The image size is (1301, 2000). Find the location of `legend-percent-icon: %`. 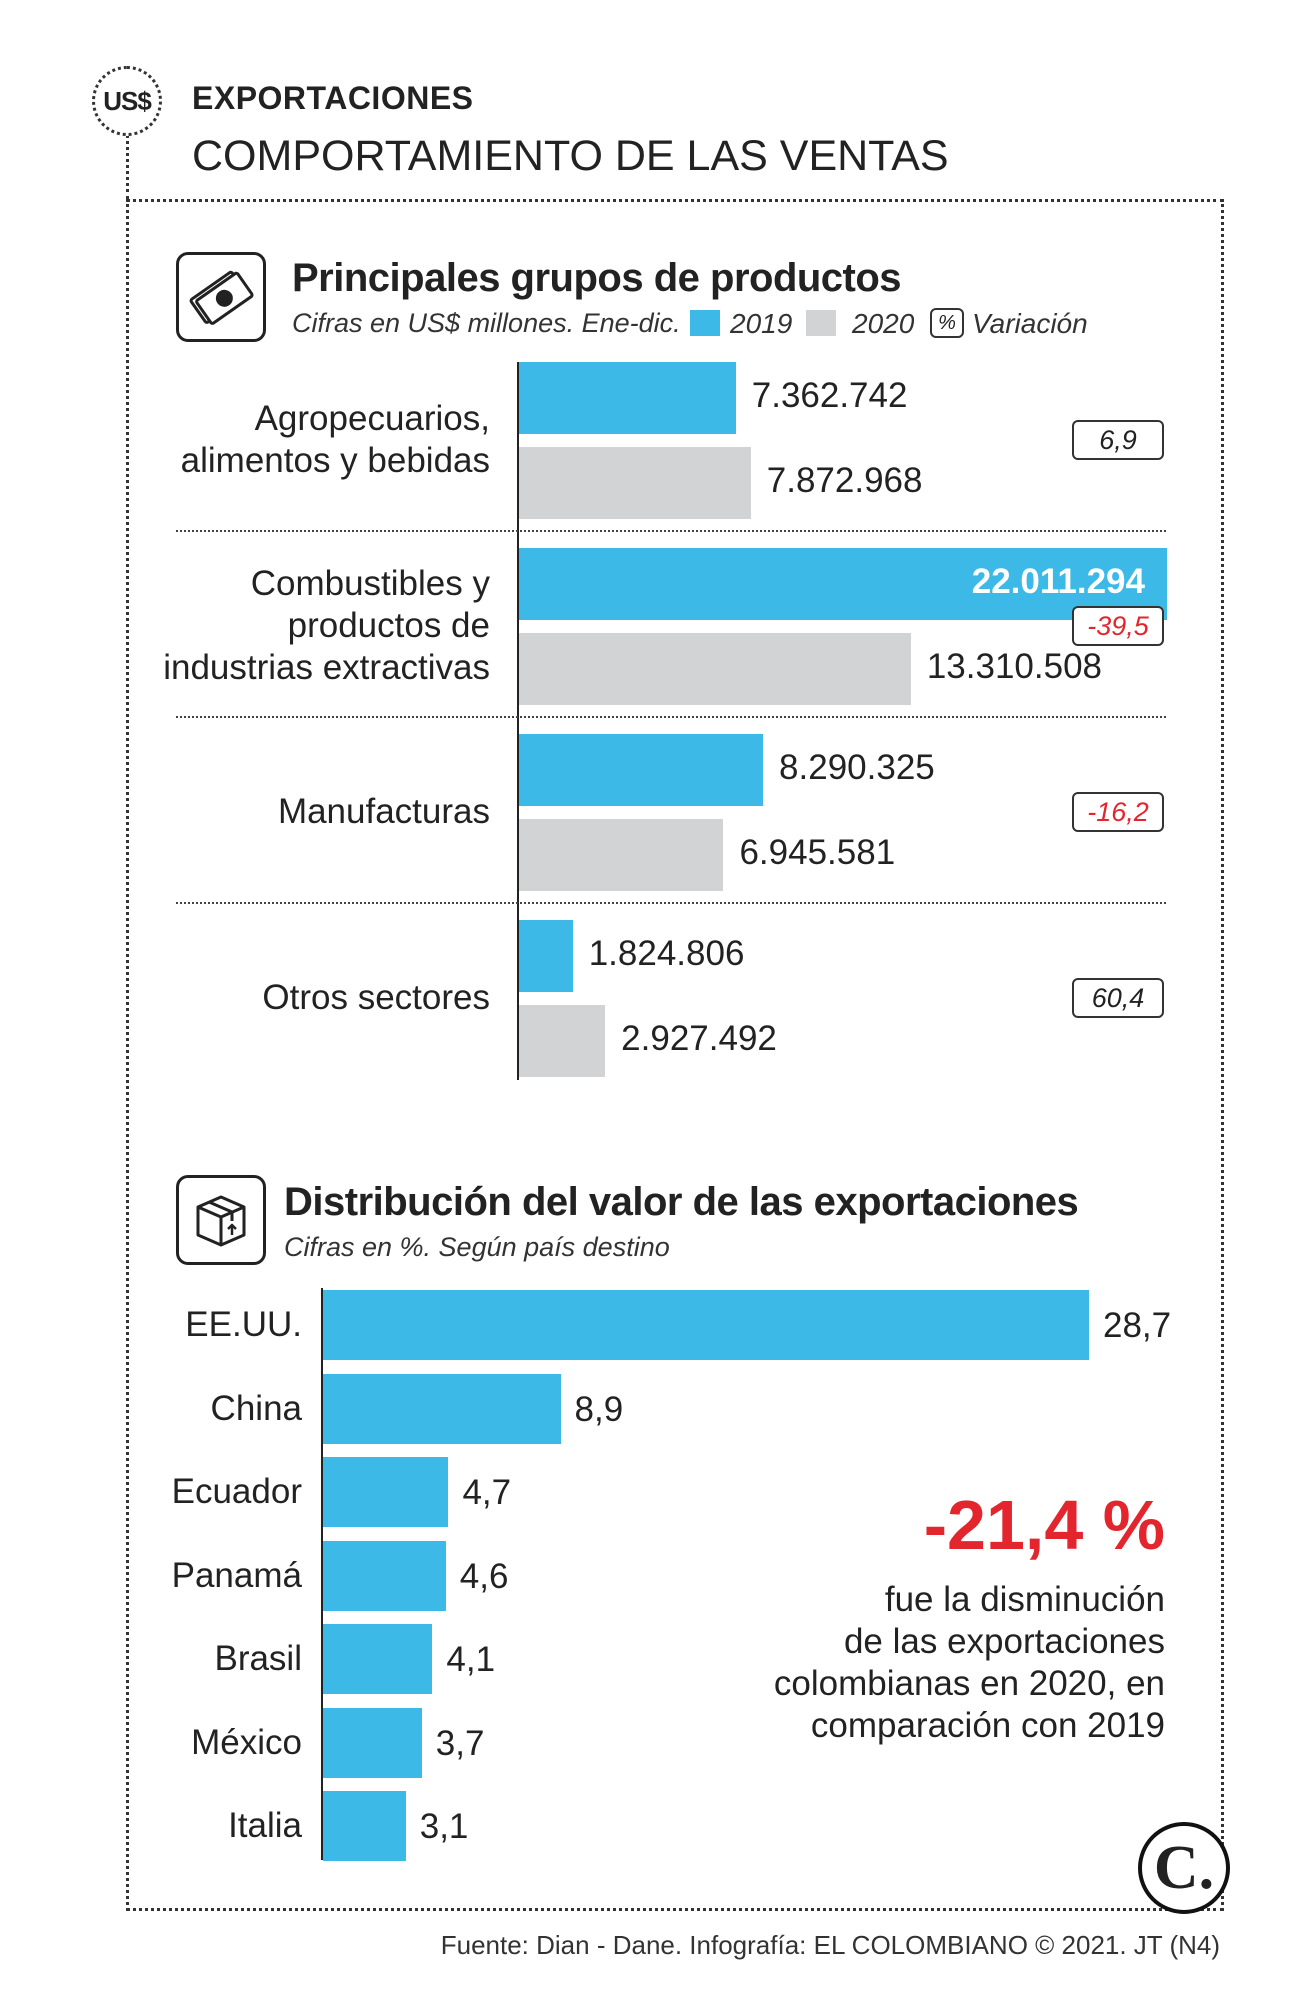

legend-percent-icon: % is located at coordinates (947, 323).